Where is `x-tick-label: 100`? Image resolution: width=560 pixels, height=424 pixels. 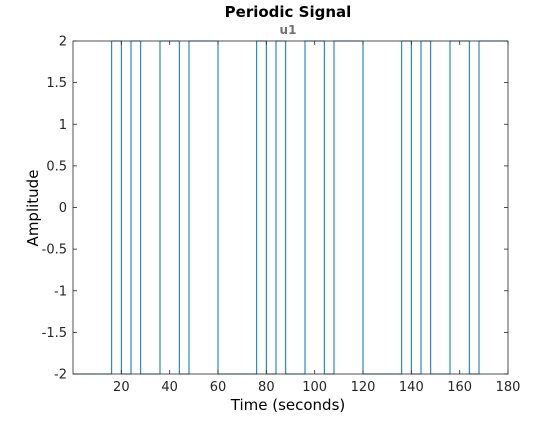 x-tick-label: 100 is located at coordinates (314, 387).